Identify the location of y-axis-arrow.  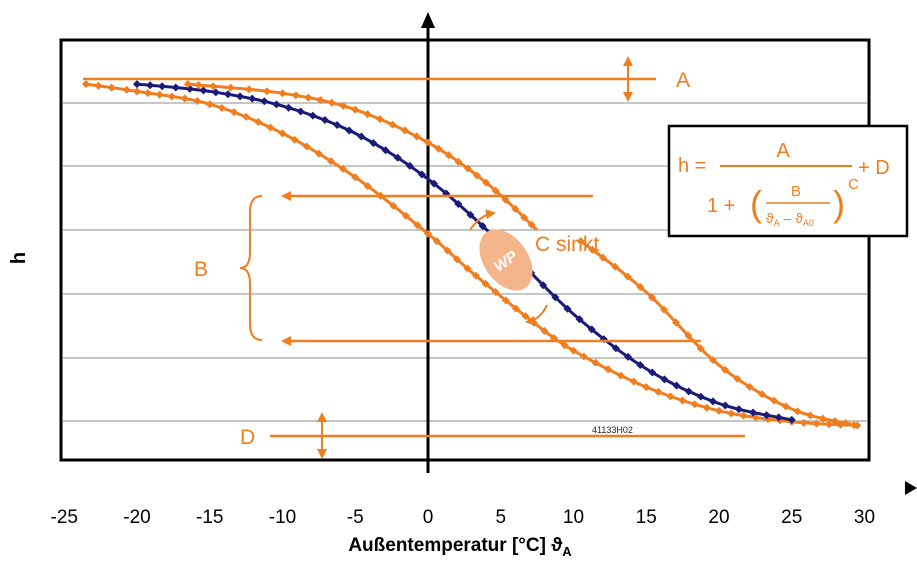
(428, 20).